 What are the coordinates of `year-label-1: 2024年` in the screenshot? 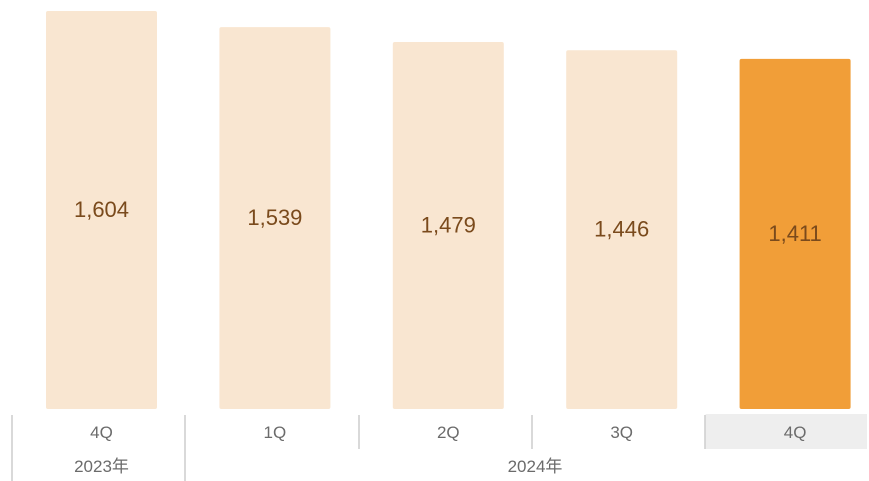 It's located at (535, 466).